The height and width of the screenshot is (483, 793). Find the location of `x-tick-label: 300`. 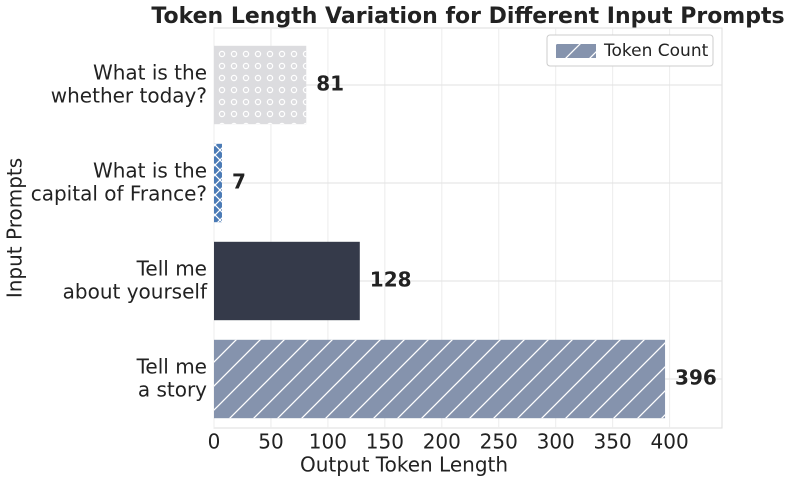

x-tick-label: 300 is located at coordinates (556, 442).